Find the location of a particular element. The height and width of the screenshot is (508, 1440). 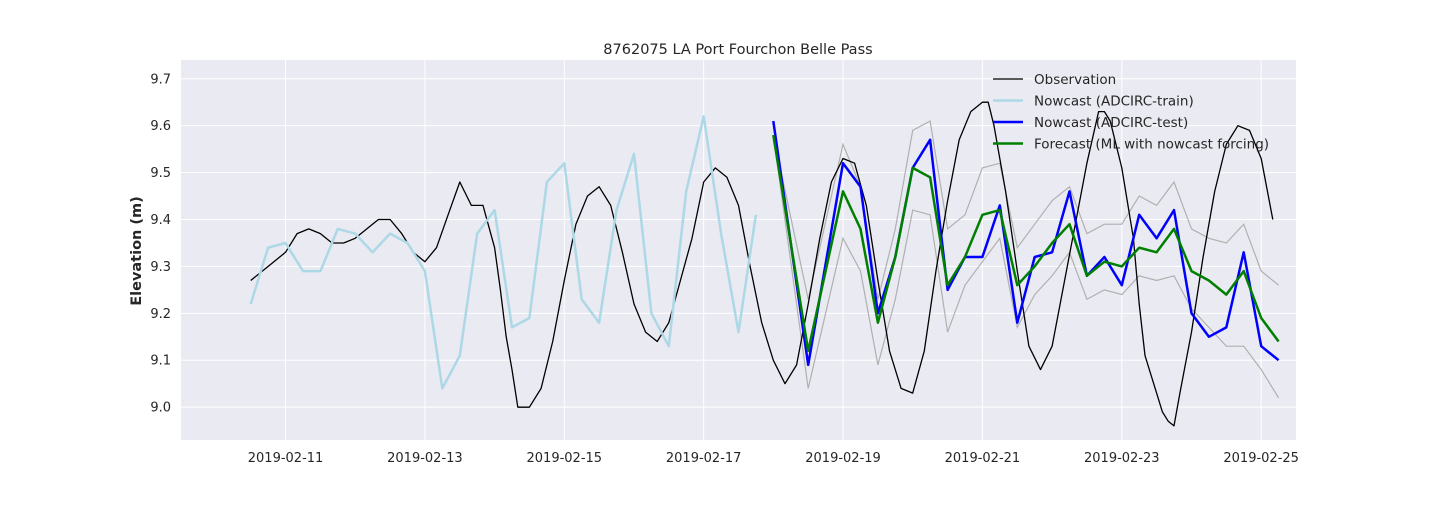

y-axis-tick-labels: 9.0 9.1 9.2 9.3 9.4 9.5 9.6 9.7 is located at coordinates (160, 243).